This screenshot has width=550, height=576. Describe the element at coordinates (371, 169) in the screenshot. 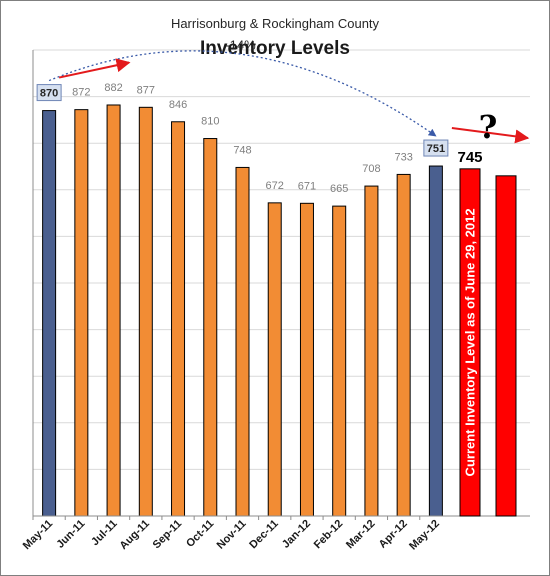

I see `value-label-mar-12: 708` at that location.